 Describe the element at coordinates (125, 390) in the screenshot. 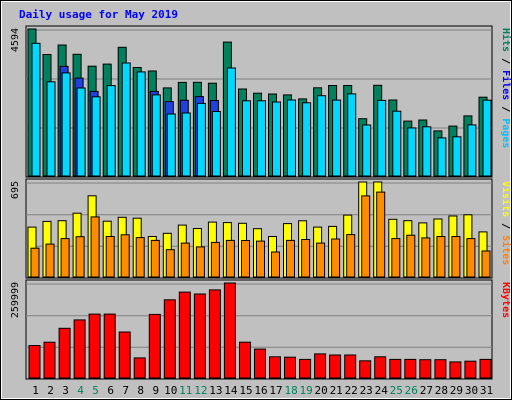

I see `x-tick-label: 7` at that location.